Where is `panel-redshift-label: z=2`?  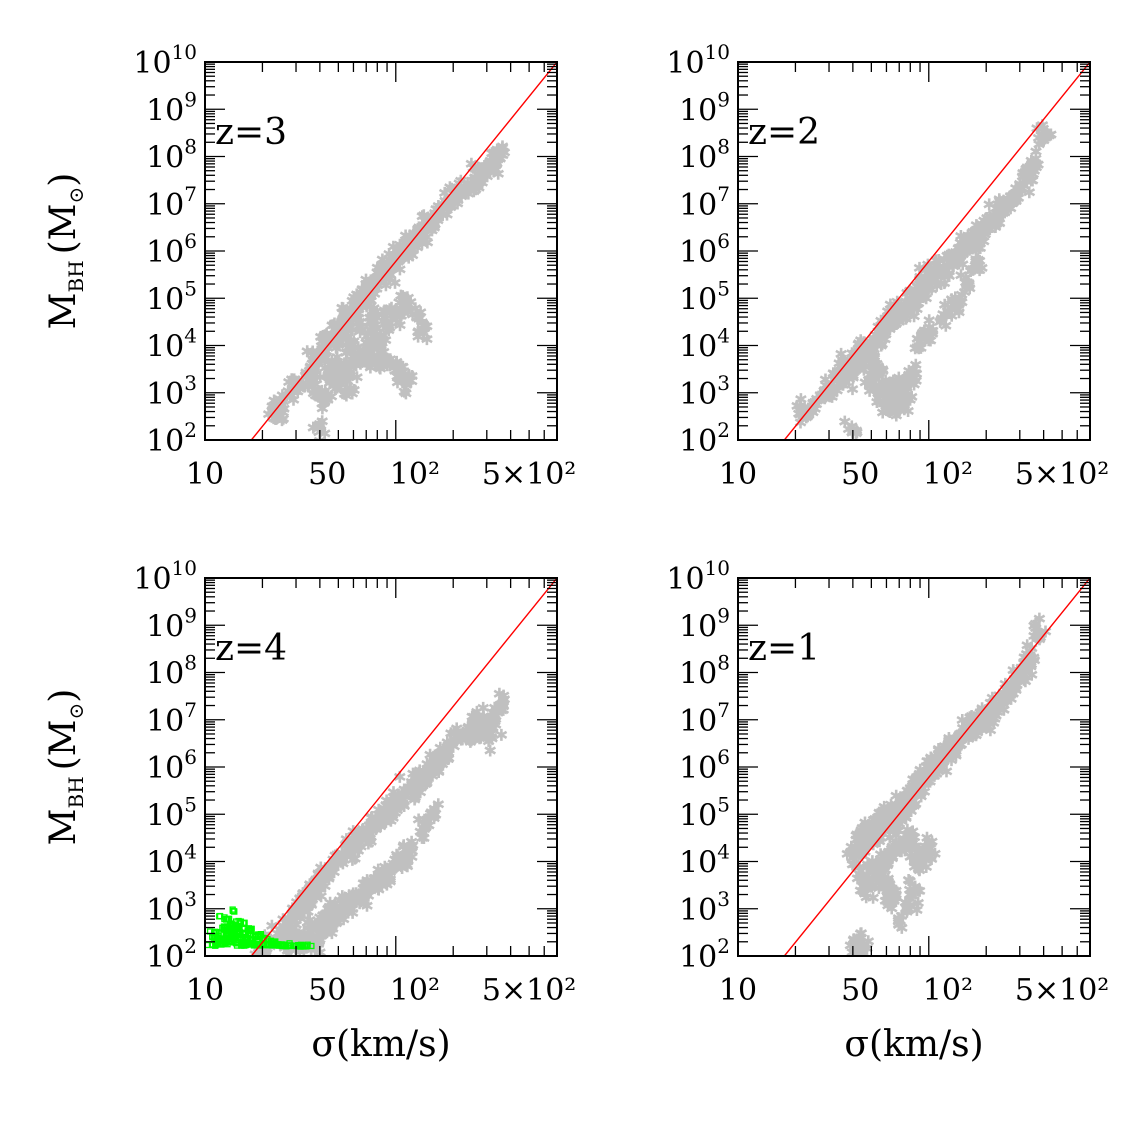
panel-redshift-label: z=2 is located at coordinates (784, 132).